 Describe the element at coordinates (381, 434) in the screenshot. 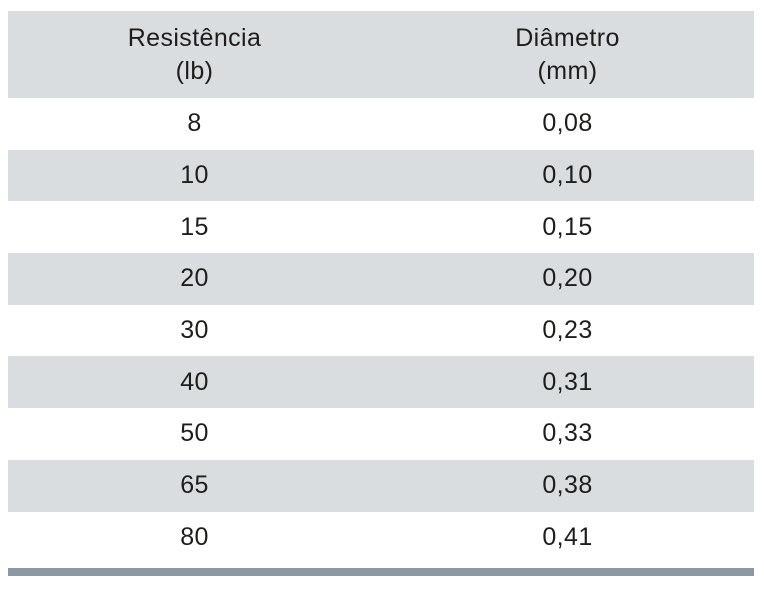

I see `table-row: 50 0,33` at that location.